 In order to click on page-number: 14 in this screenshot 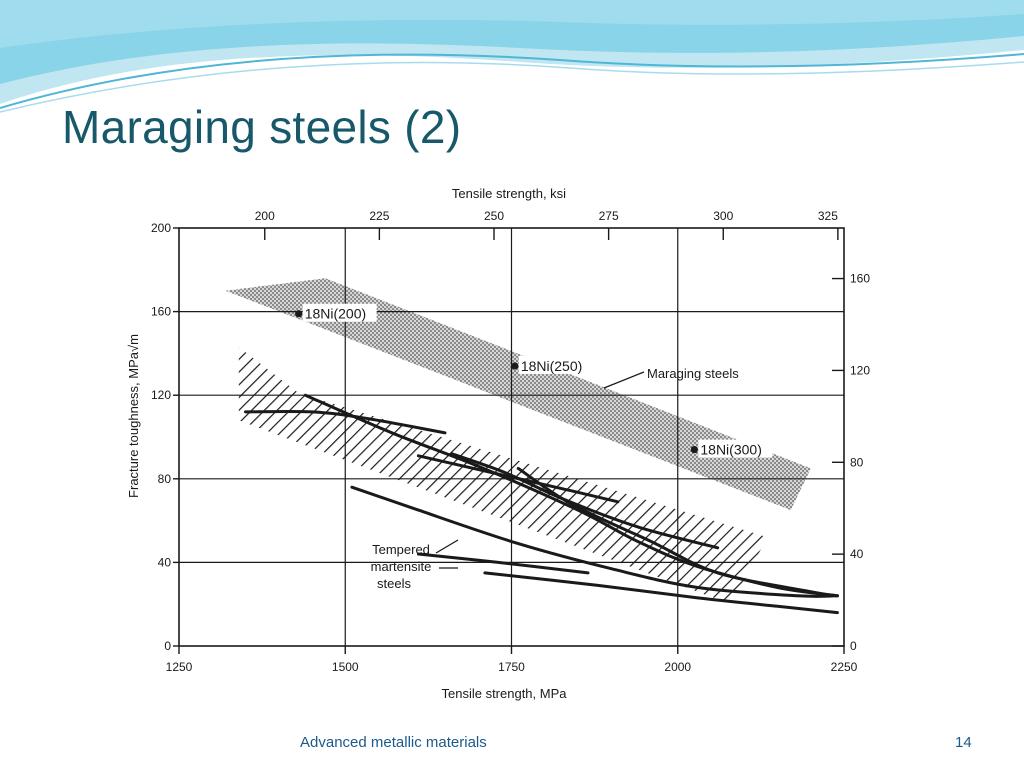, I will do `click(963, 742)`.